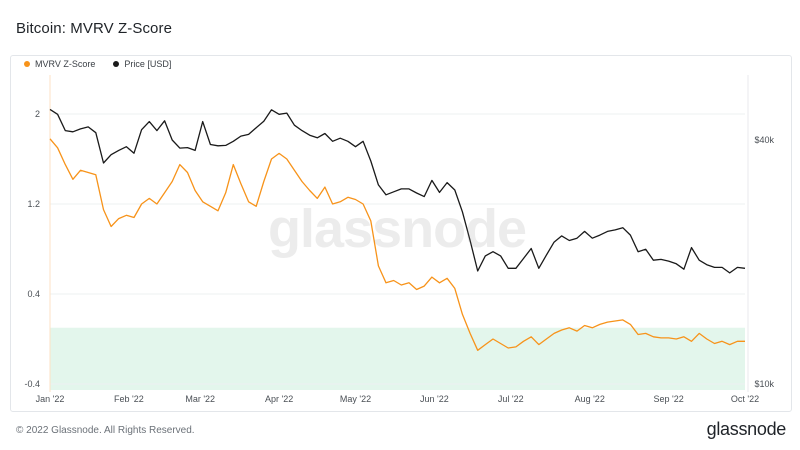 The image size is (800, 450). What do you see at coordinates (279, 399) in the screenshot?
I see `x-tick-label: Apr '22` at bounding box center [279, 399].